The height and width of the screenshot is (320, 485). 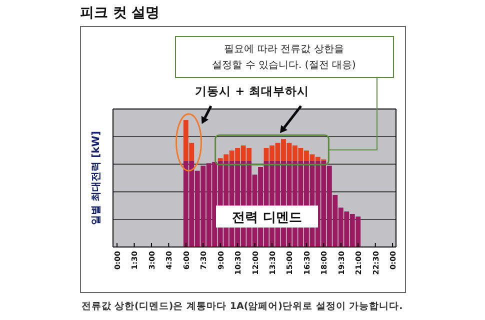 What do you see at coordinates (120, 13) in the screenshot?
I see `chart-title: 피크 컷 설명` at bounding box center [120, 13].